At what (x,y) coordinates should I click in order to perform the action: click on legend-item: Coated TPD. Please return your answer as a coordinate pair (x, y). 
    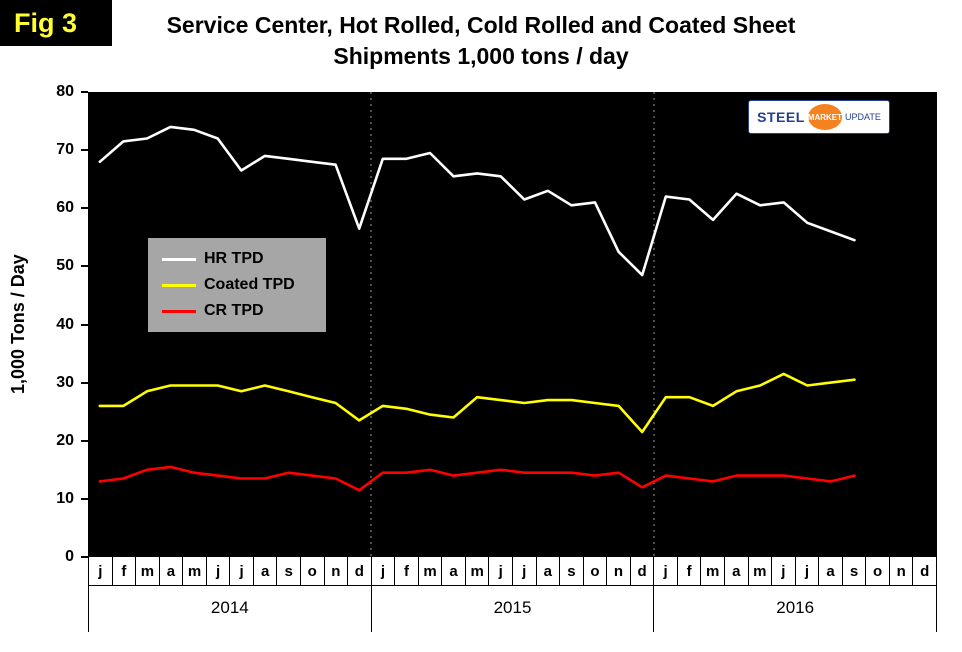
    Looking at the image, I should click on (237, 285).